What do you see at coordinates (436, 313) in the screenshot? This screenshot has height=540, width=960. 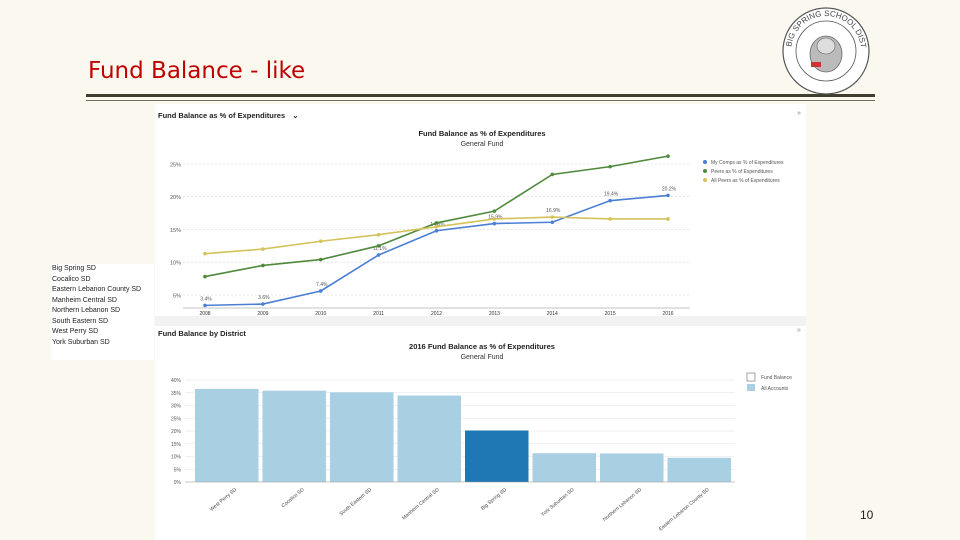 I see `x-tick-label: 2012` at bounding box center [436, 313].